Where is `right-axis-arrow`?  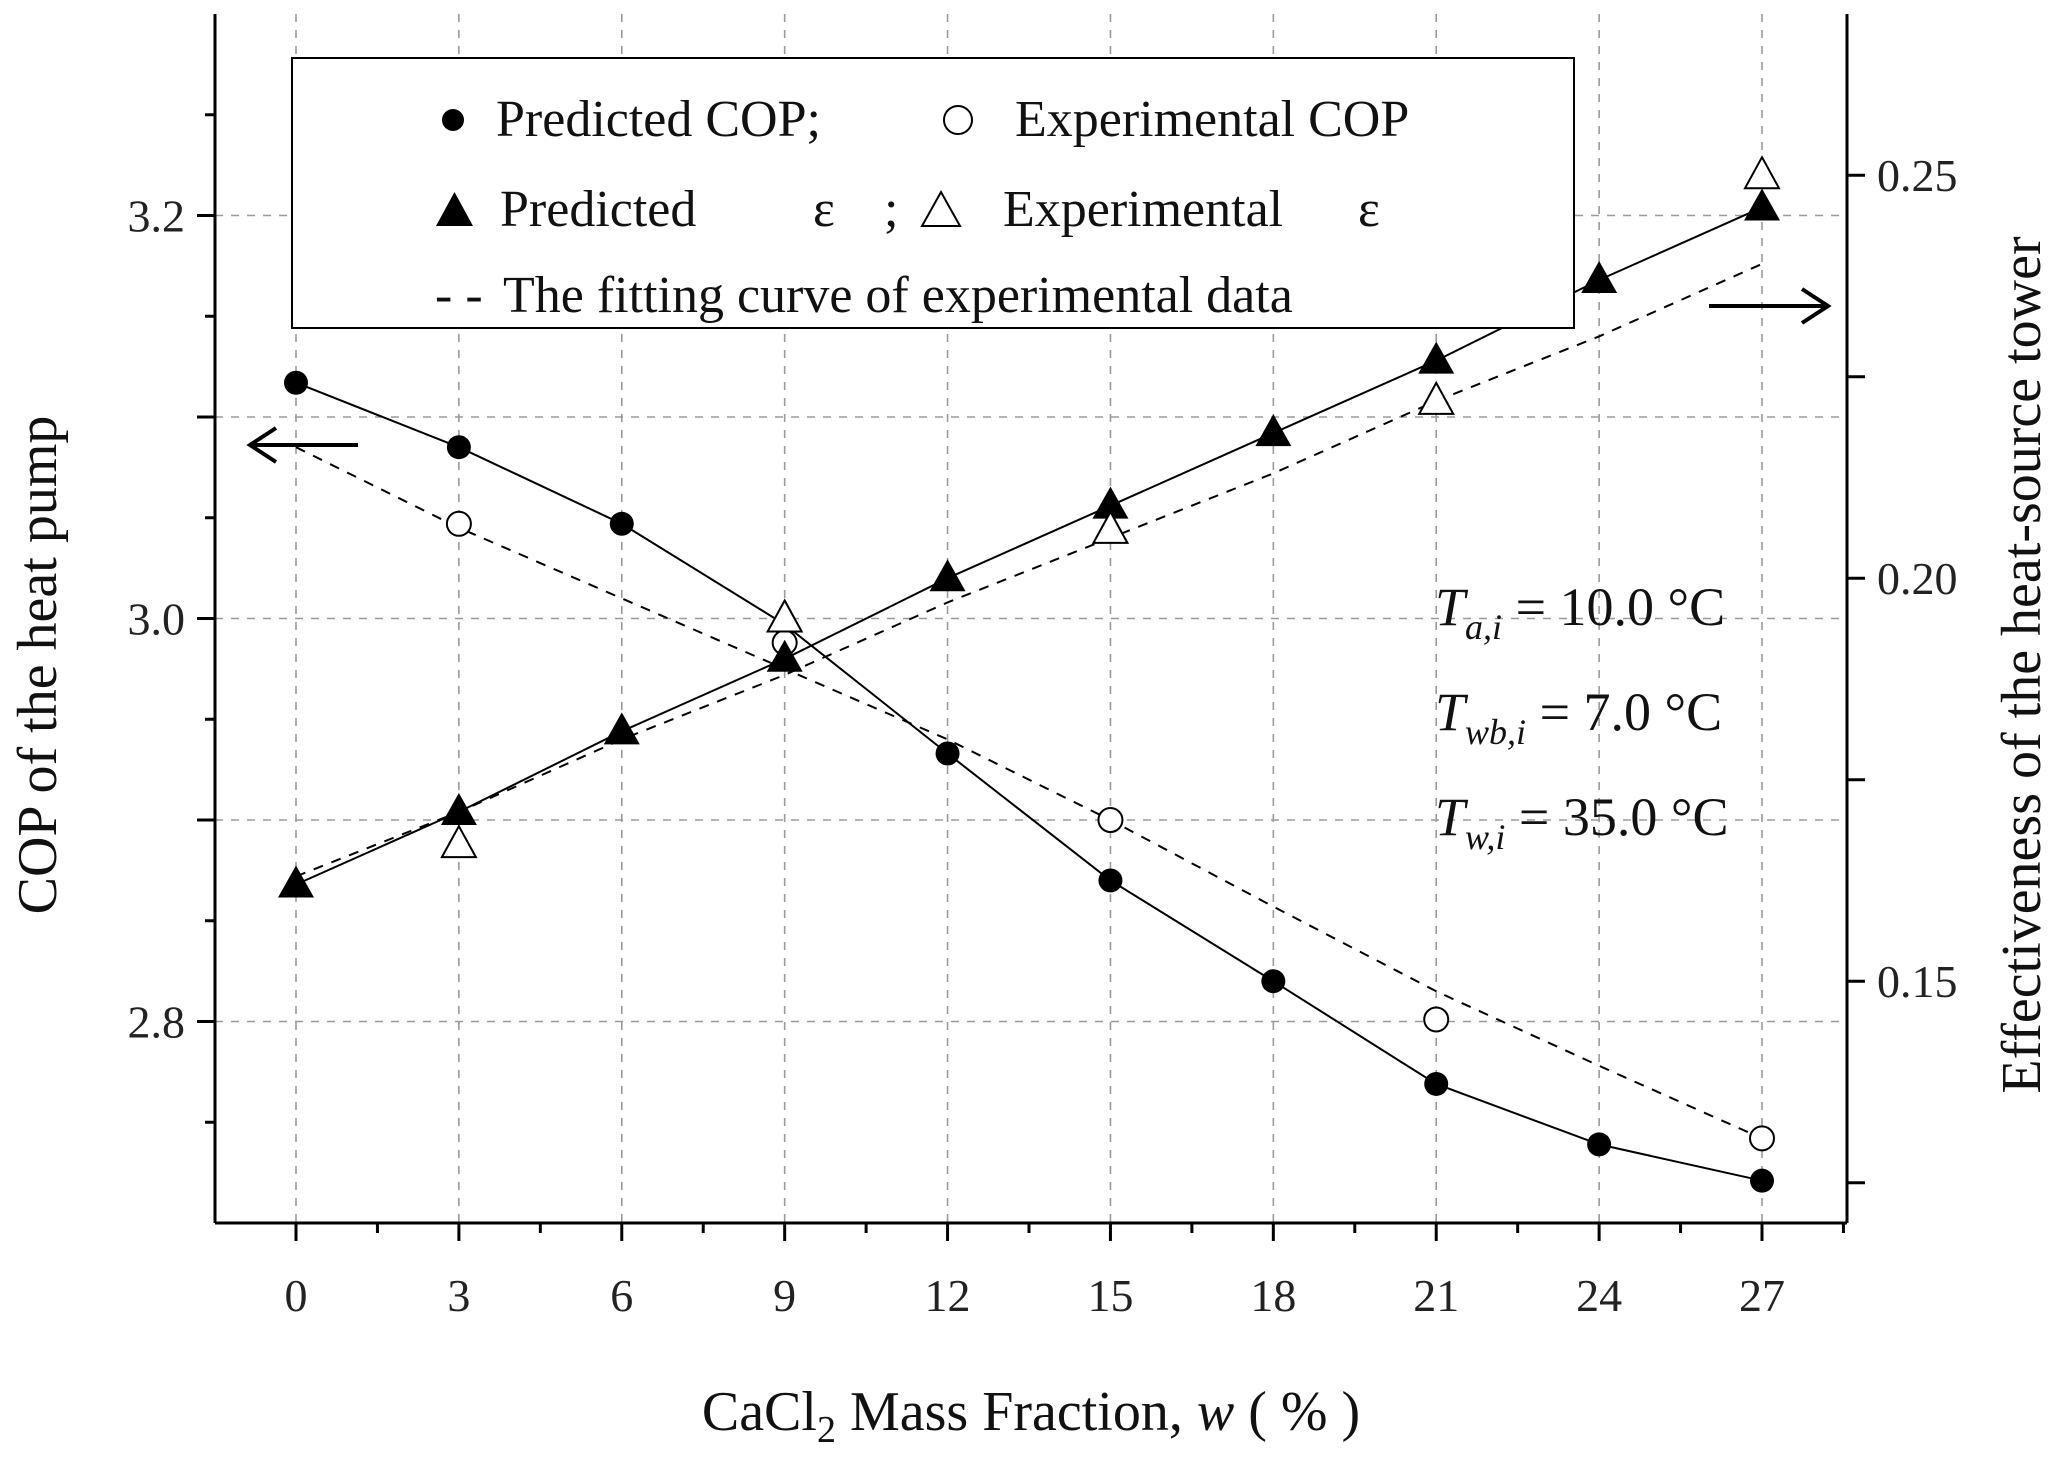
right-axis-arrow is located at coordinates (1770, 306).